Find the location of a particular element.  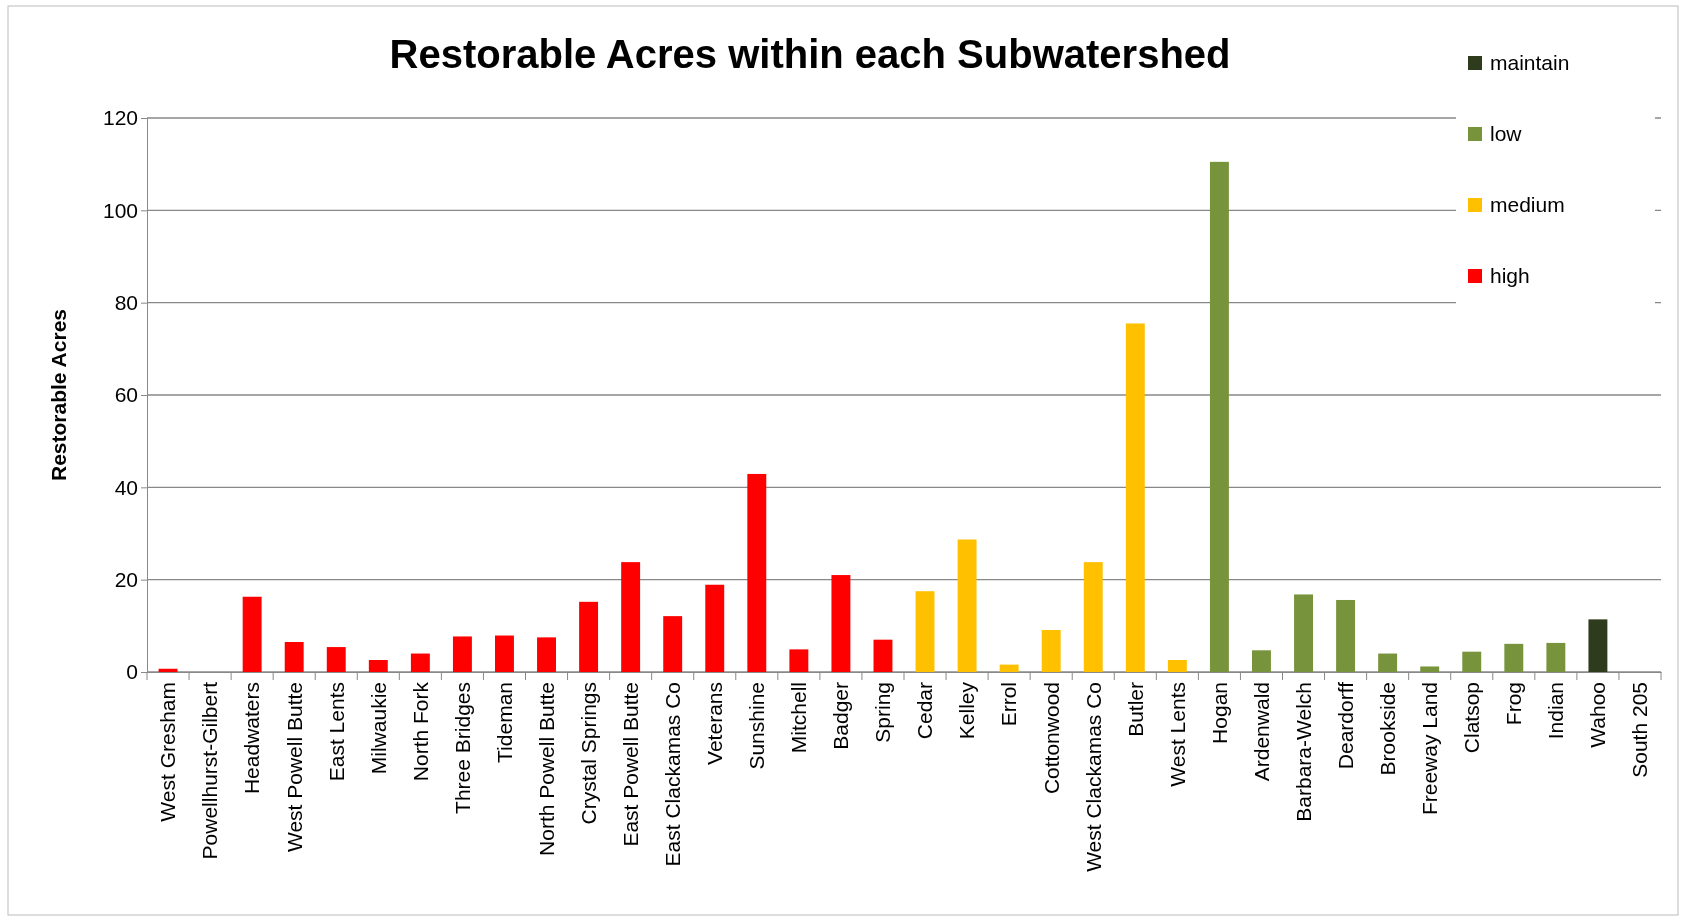

y-tick-label: 60 is located at coordinates (126, 395).